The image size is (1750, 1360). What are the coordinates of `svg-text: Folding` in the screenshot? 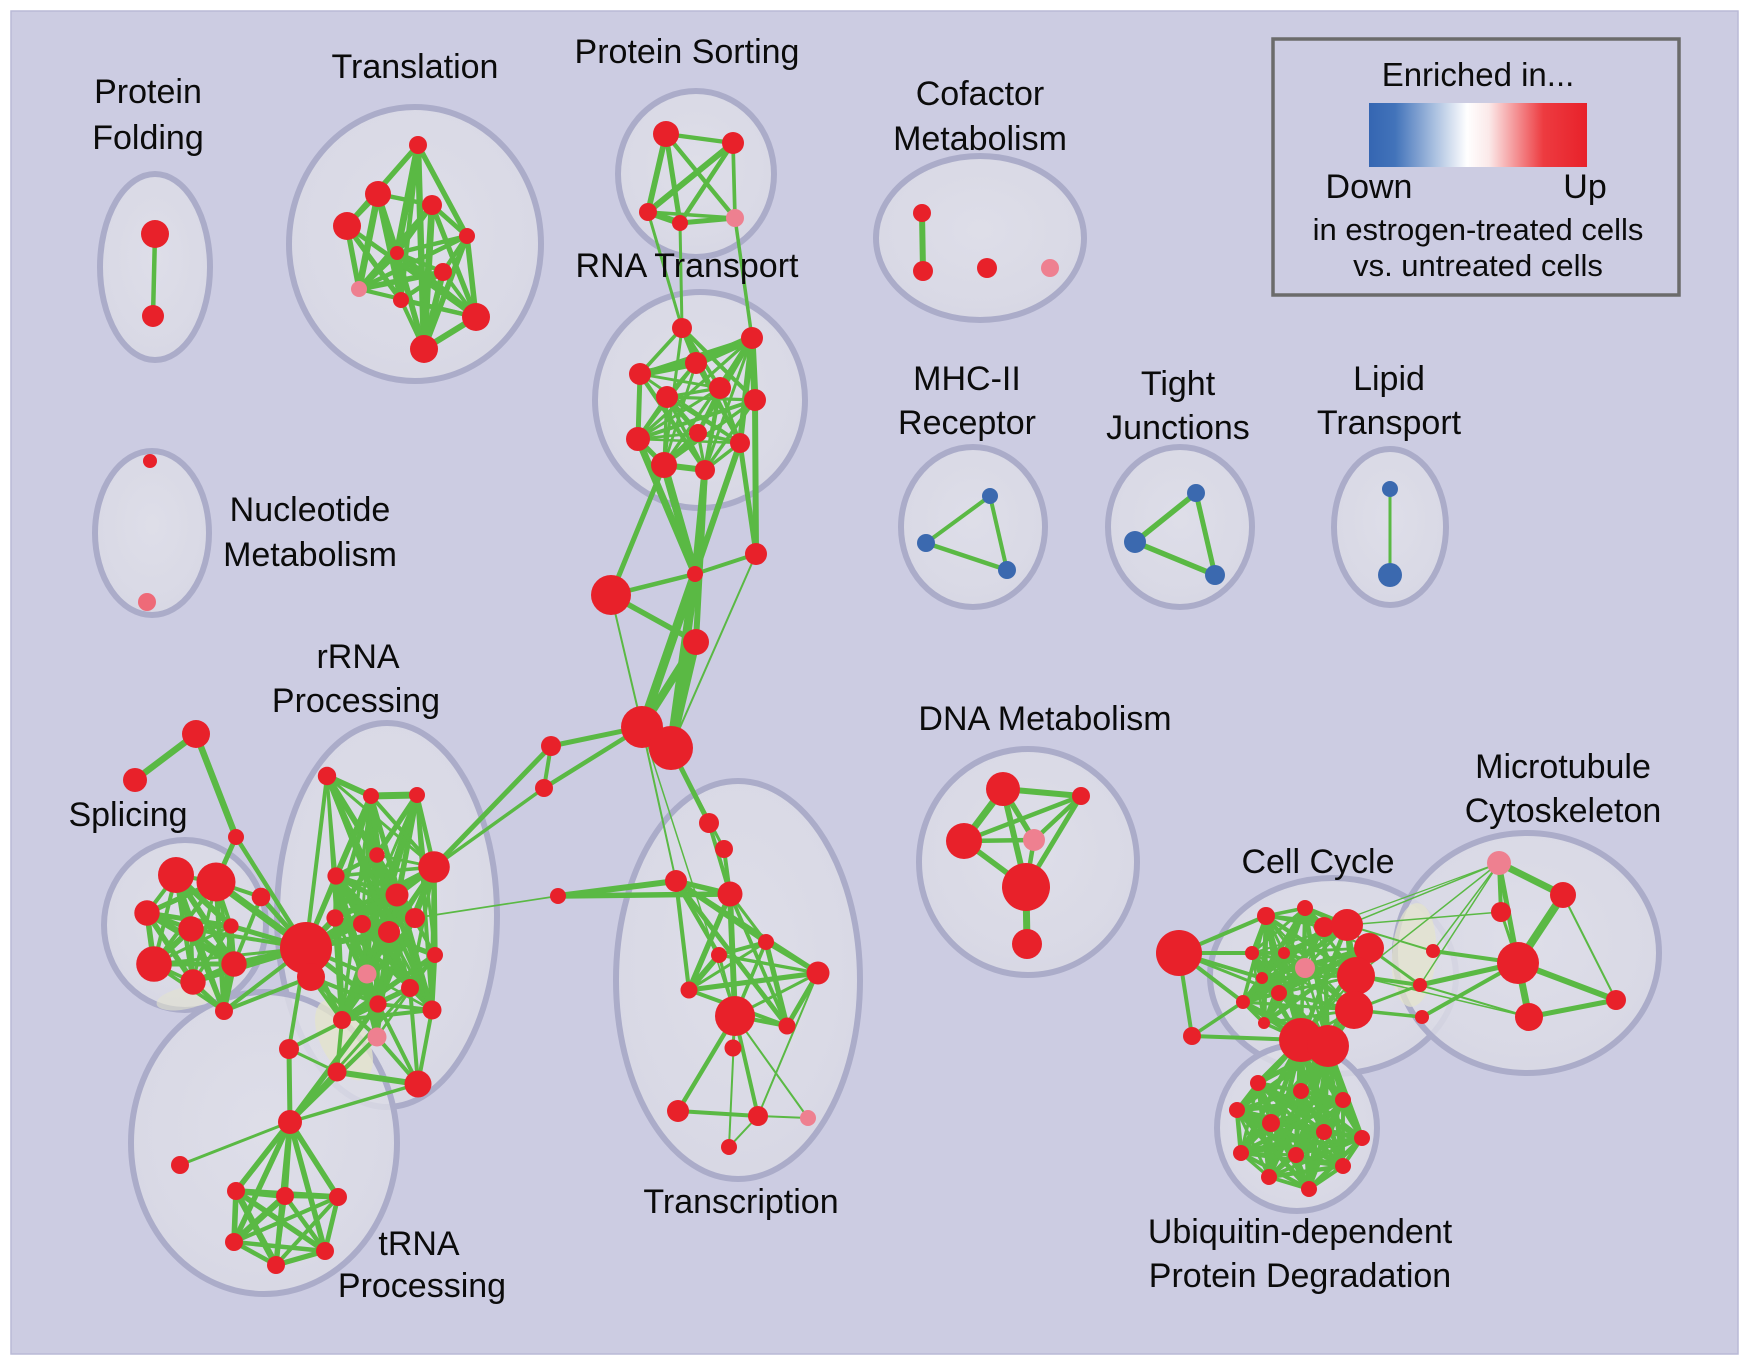 It's located at (148, 138).